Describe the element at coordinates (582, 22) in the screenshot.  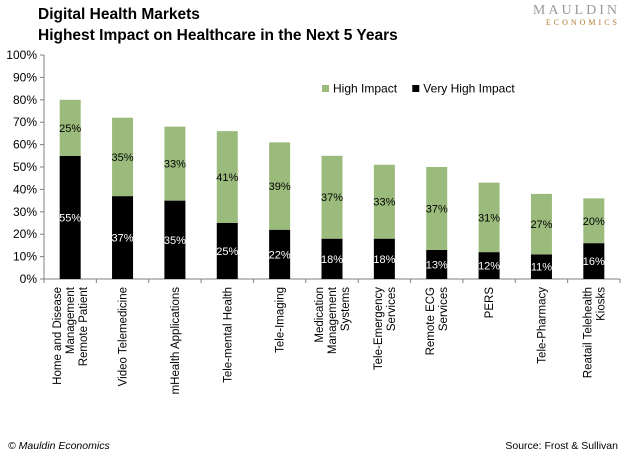
I see `logo-subtitle: ECONOMICS` at that location.